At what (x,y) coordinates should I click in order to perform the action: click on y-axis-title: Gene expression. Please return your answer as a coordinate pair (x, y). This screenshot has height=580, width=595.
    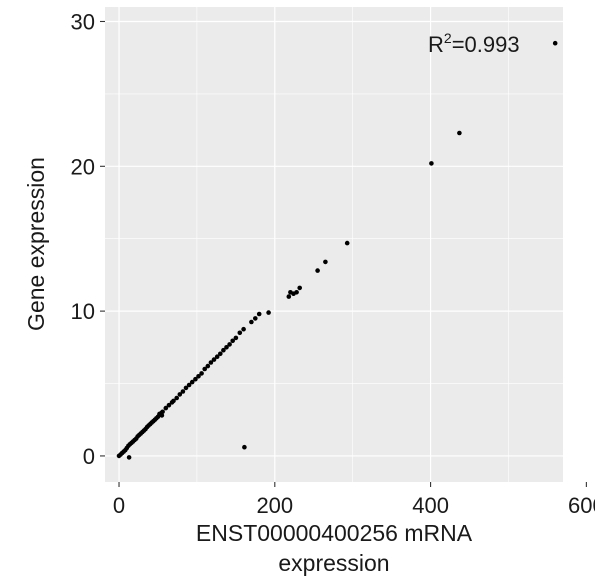
    Looking at the image, I should click on (36, 244).